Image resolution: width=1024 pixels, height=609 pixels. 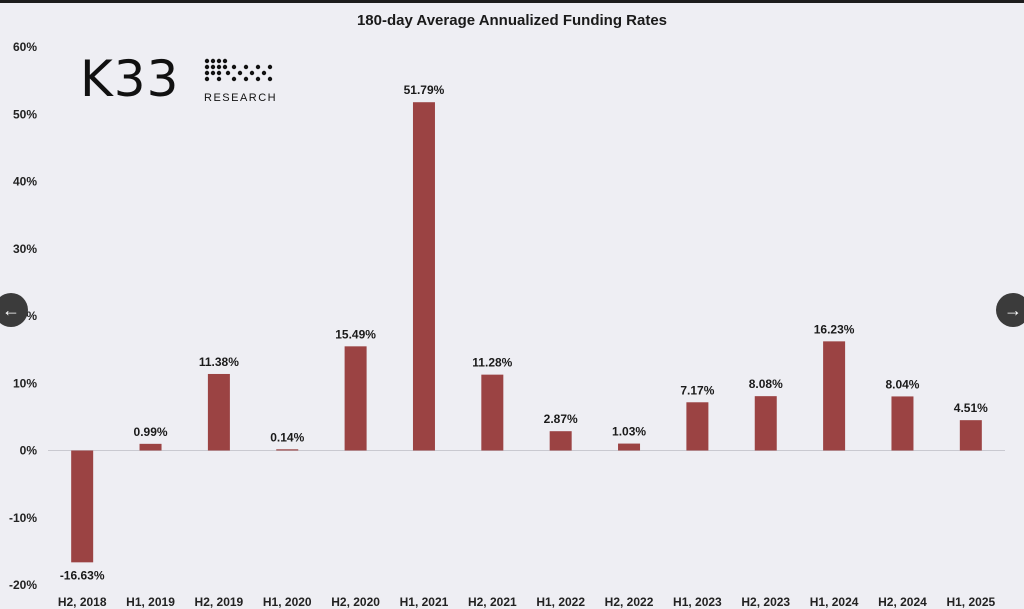 I want to click on data-label: -16.63%, so click(x=82, y=575).